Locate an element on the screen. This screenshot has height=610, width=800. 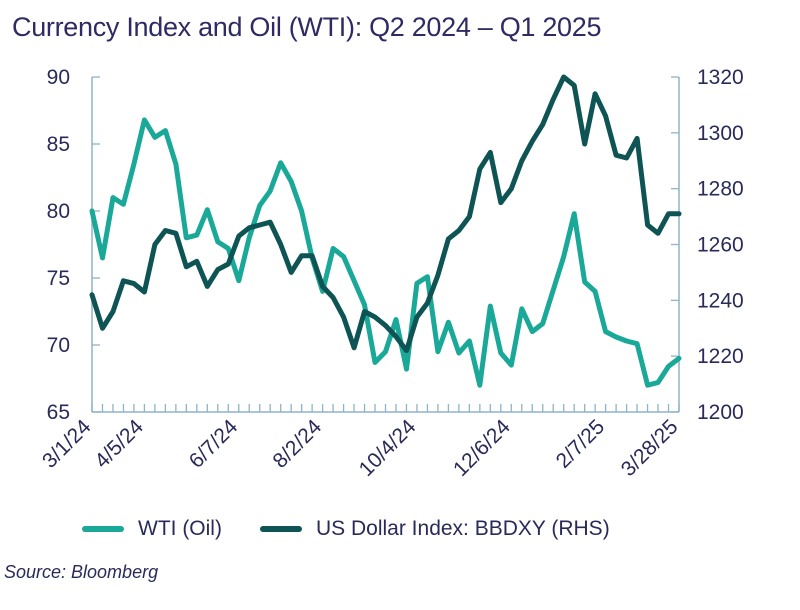
chart-legend: WTI (Oil) US Dollar Index: BBDXY (RHS) is located at coordinates (365, 529).